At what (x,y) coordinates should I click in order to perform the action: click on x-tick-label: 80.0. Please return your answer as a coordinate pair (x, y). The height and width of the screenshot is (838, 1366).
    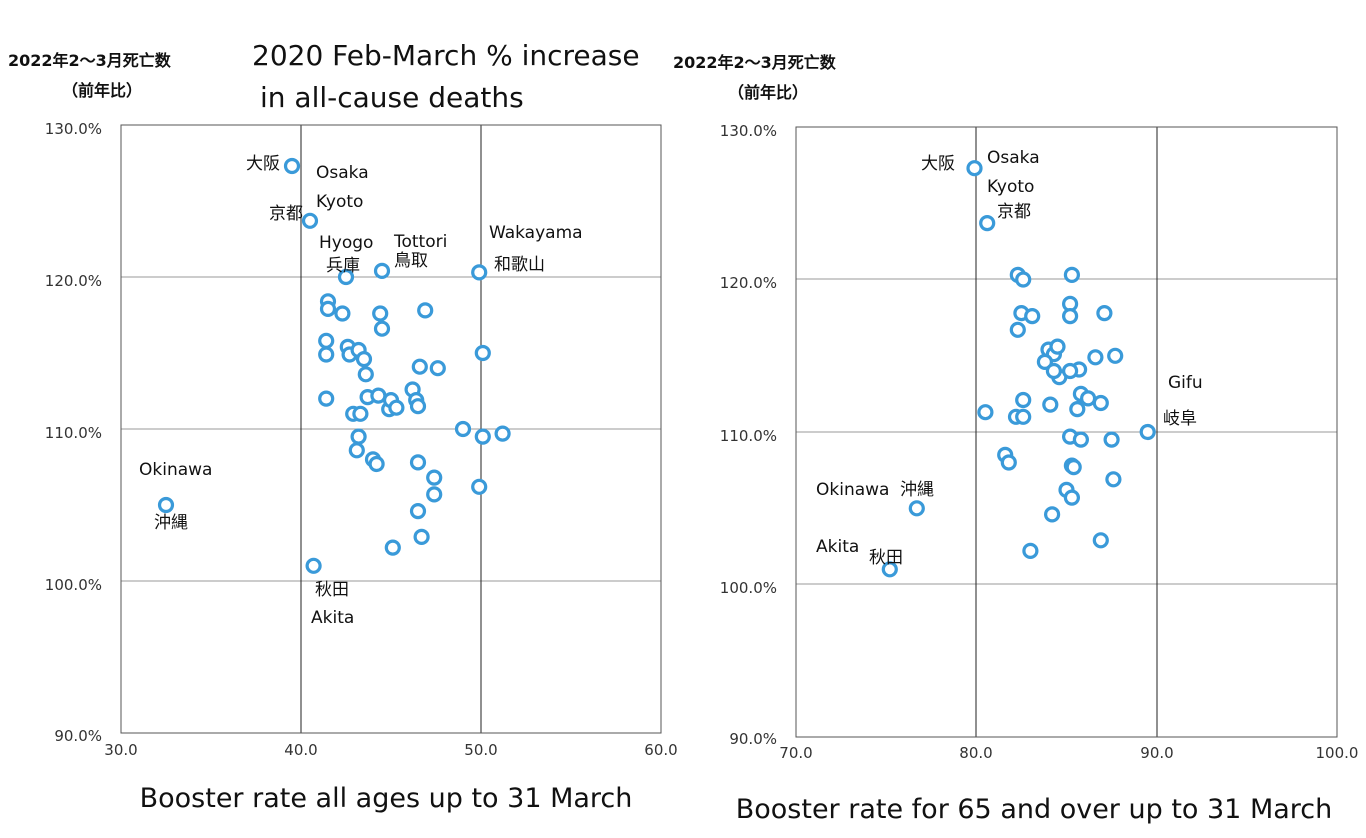
    Looking at the image, I should click on (975, 753).